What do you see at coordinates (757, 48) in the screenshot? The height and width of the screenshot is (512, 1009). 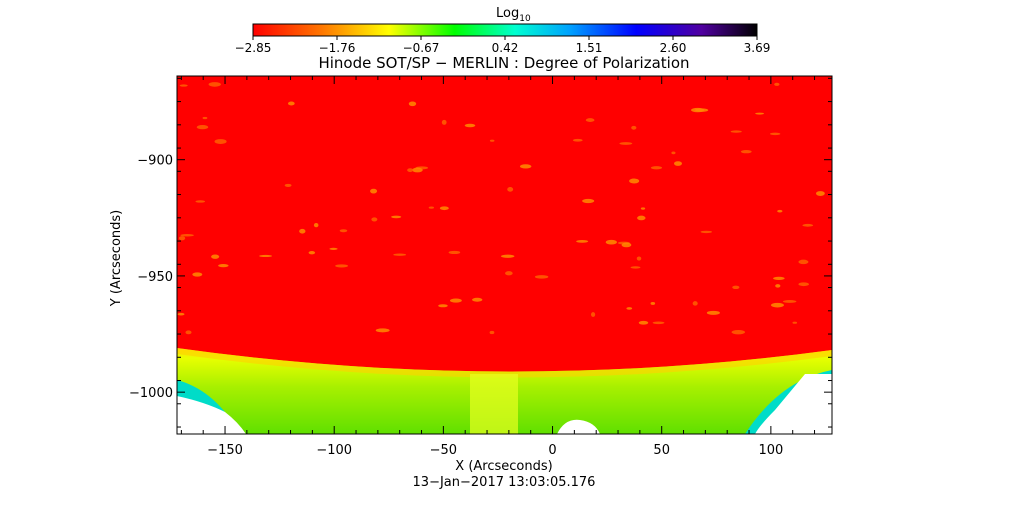 I see `colorbar-tick-label: 3.69` at bounding box center [757, 48].